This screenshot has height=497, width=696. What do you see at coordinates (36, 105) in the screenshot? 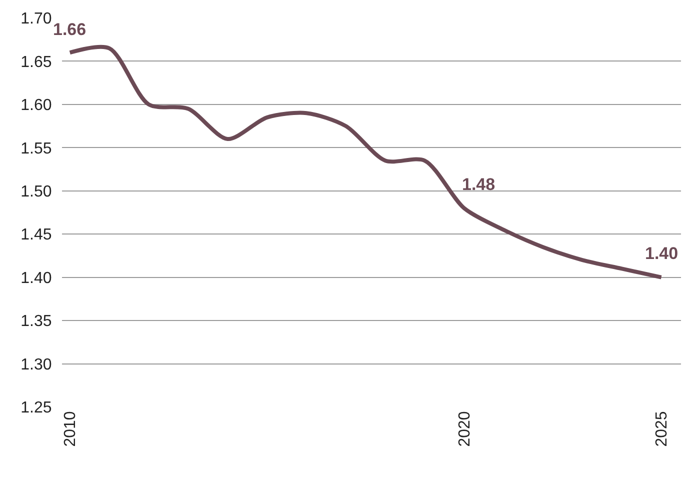
I see `y-tick-label: 1.60` at bounding box center [36, 105].